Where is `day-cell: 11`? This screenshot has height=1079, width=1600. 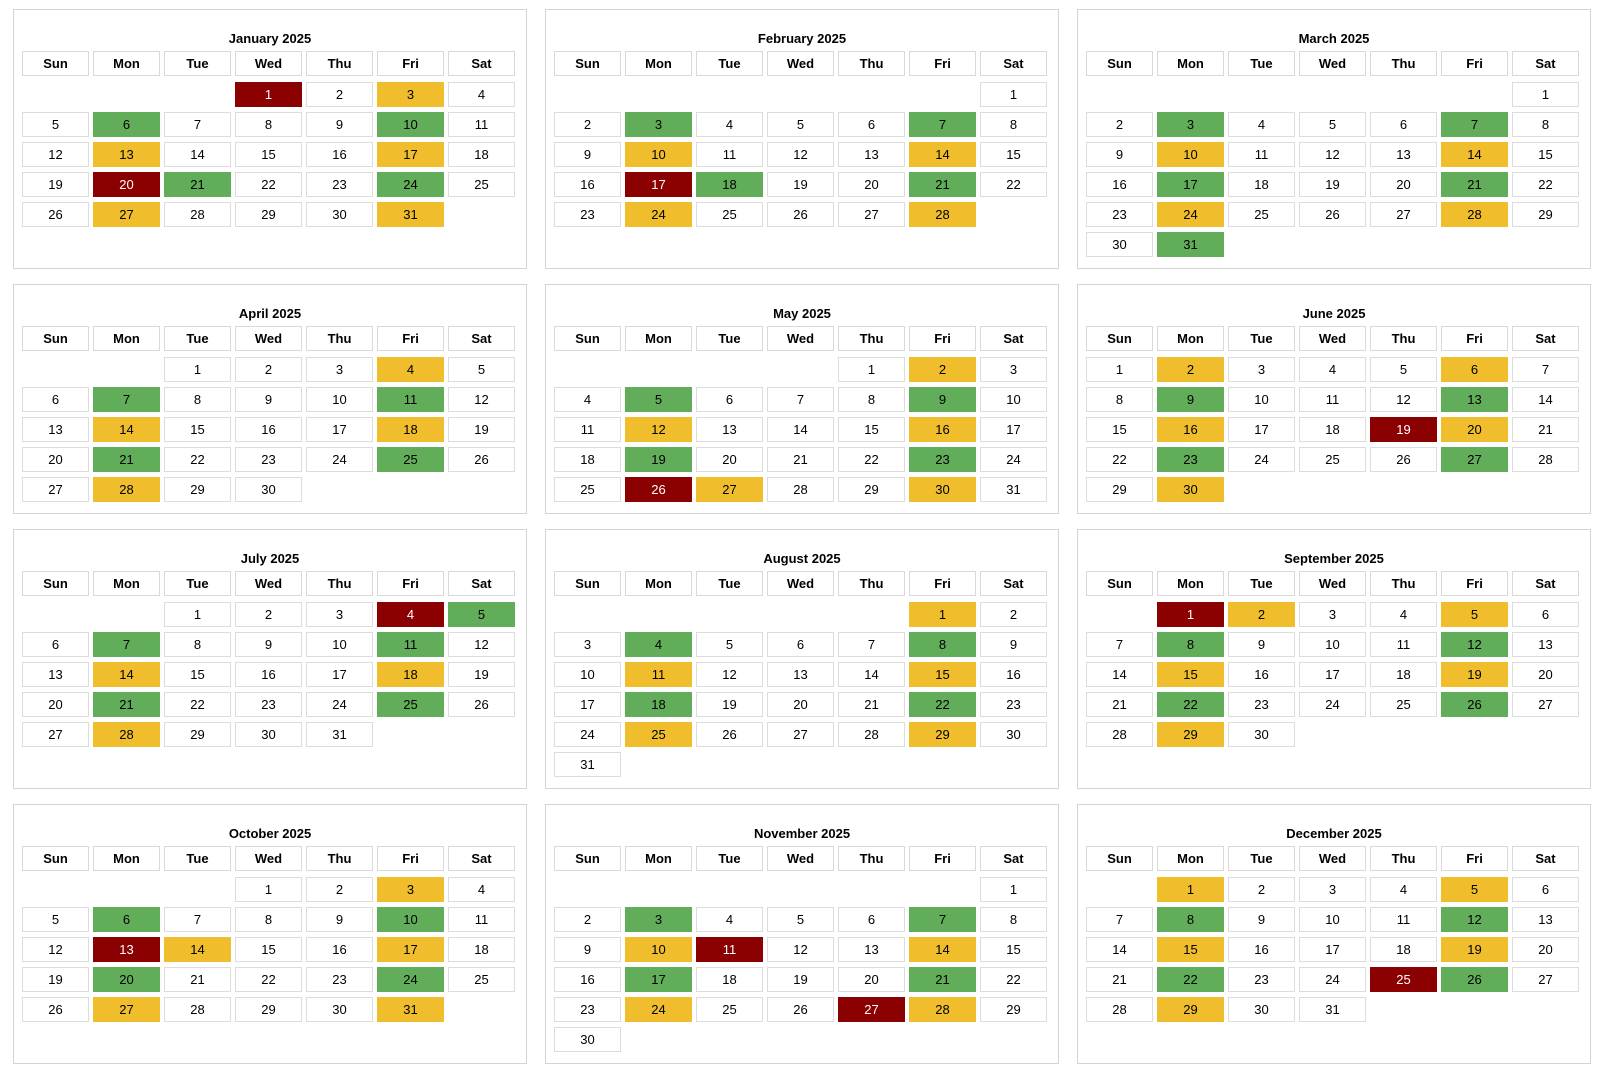
day-cell: 11 is located at coordinates (1403, 644).